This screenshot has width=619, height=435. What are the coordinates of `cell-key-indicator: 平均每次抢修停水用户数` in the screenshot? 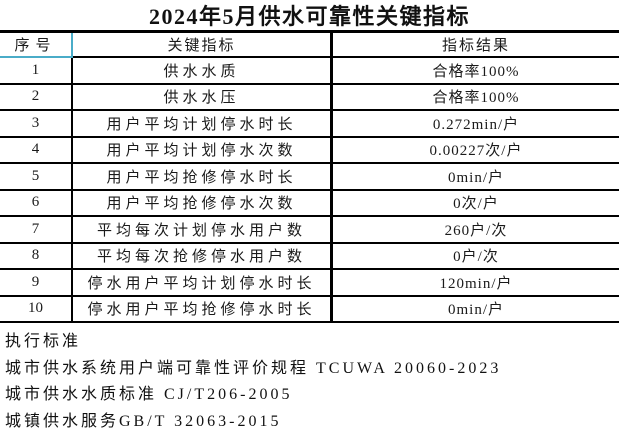 It's located at (203, 257).